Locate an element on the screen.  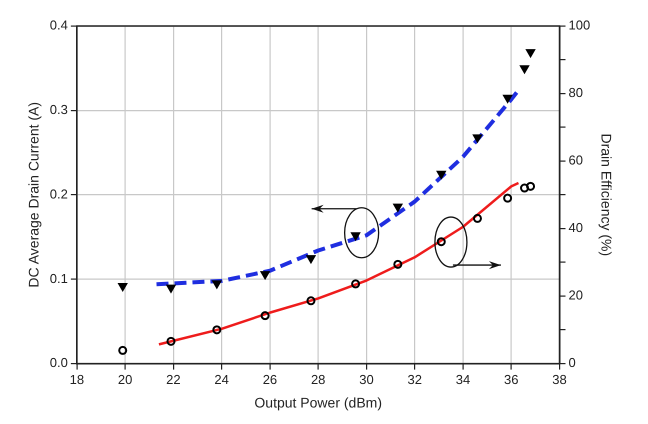
y2-tick-label: 80 is located at coordinates (575, 92).